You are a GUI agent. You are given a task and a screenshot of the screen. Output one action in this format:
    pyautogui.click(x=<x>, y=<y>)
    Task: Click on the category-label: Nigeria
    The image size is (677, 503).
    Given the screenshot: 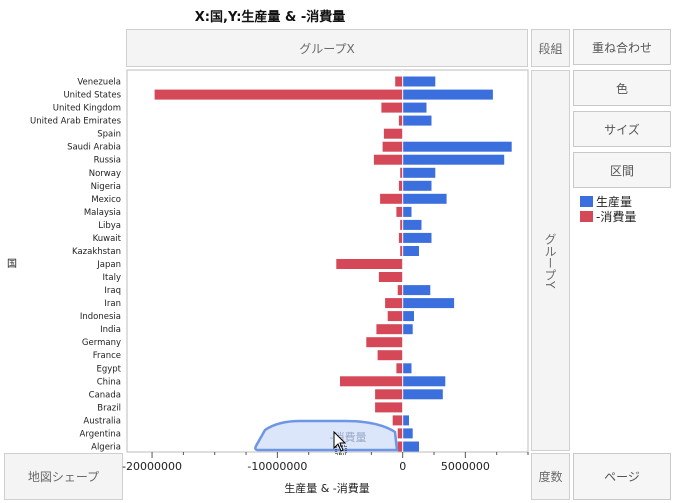 What is the action you would take?
    pyautogui.click(x=106, y=187)
    